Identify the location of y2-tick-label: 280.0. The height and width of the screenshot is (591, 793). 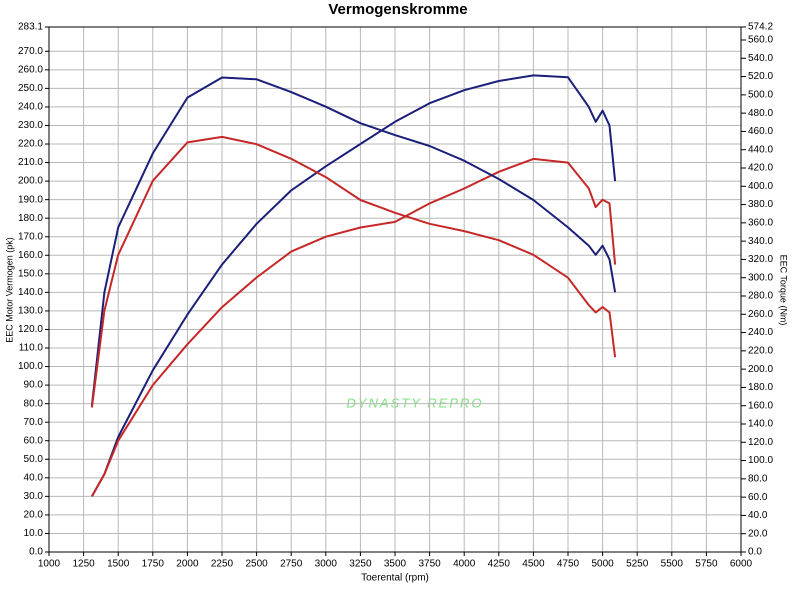
(760, 296).